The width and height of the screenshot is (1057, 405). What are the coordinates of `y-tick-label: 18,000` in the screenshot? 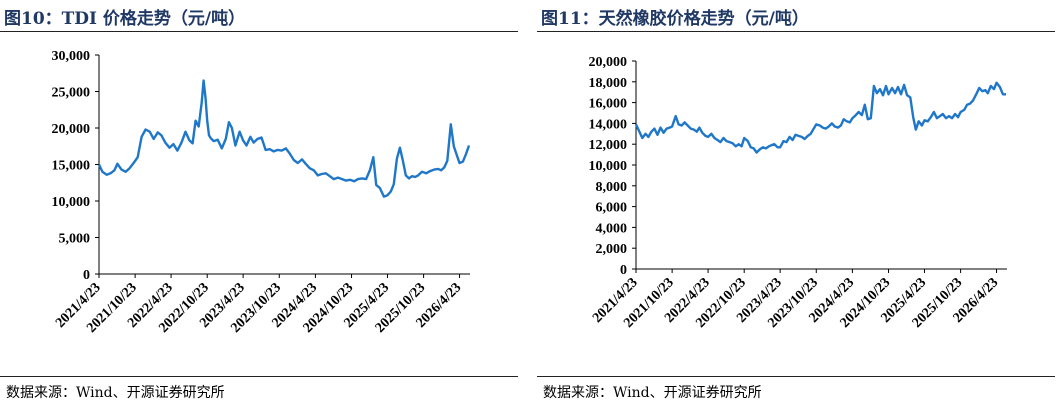 It's located at (608, 83).